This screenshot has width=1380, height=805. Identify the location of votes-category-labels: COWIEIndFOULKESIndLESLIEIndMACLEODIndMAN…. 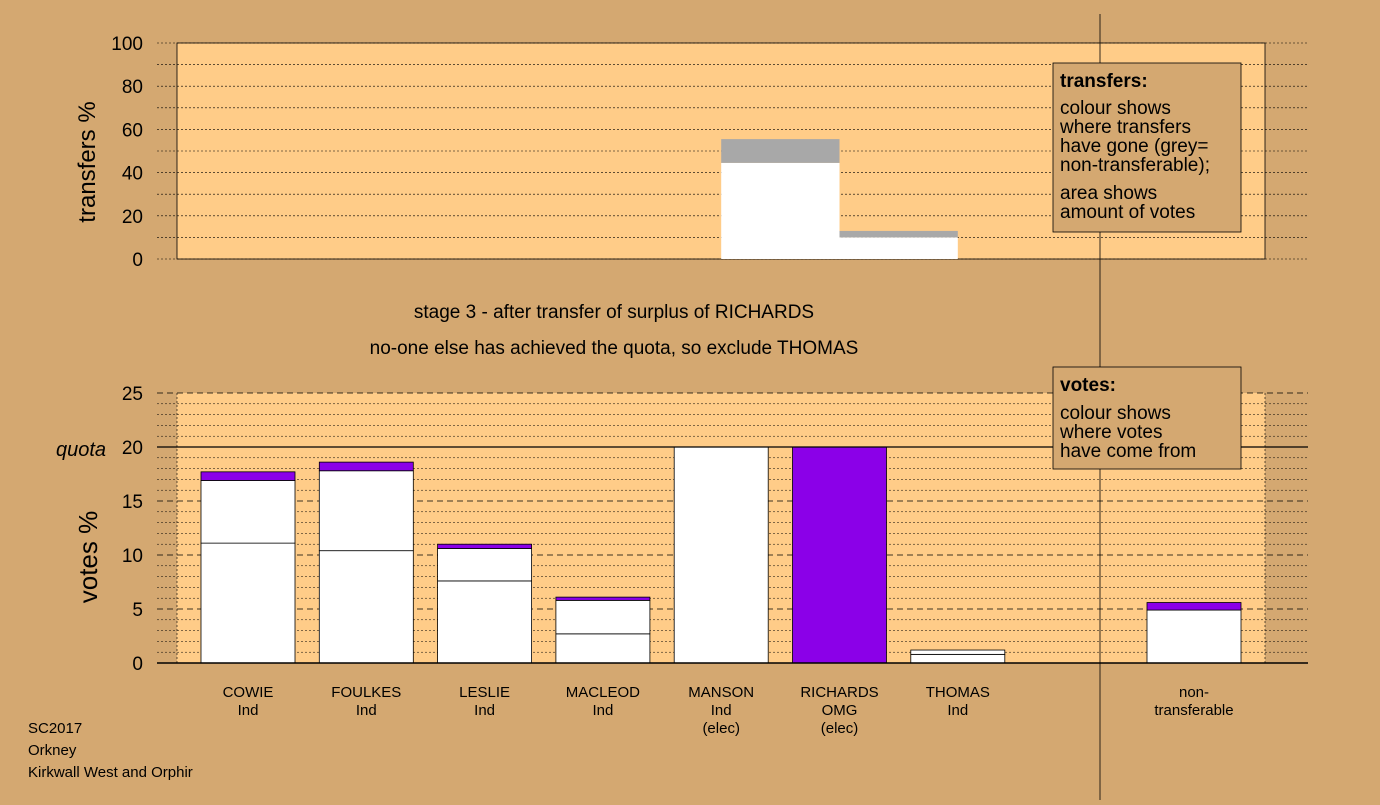
(728, 710).